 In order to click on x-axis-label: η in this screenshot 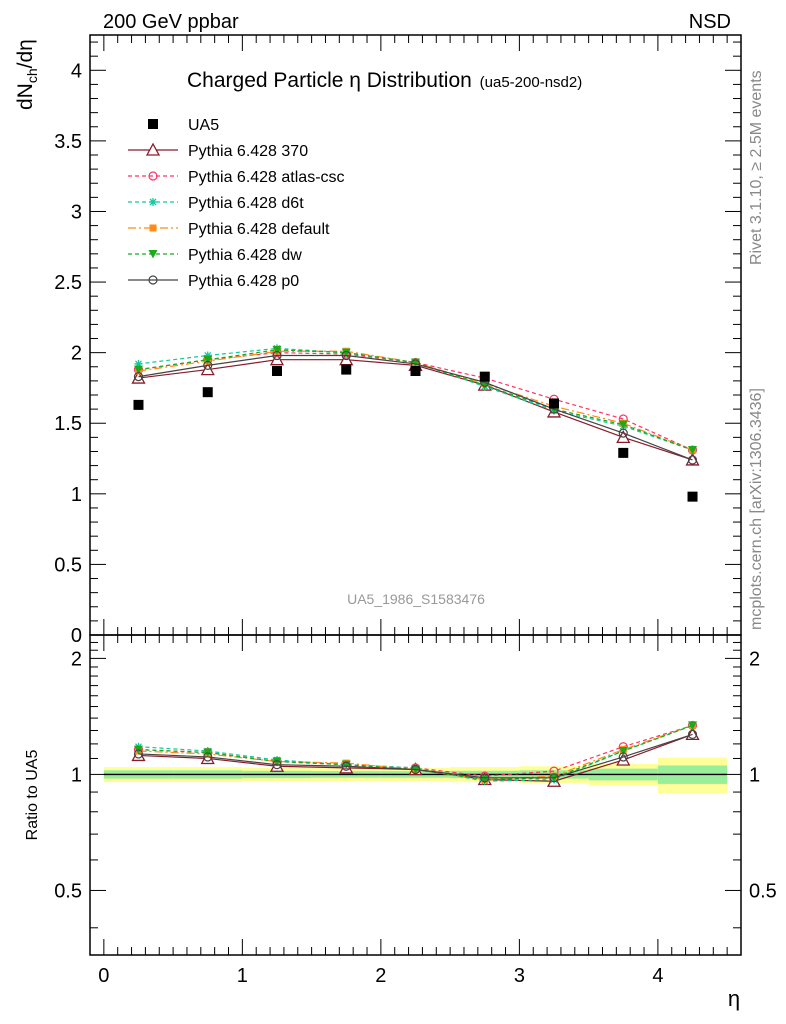, I will do `click(734, 998)`.